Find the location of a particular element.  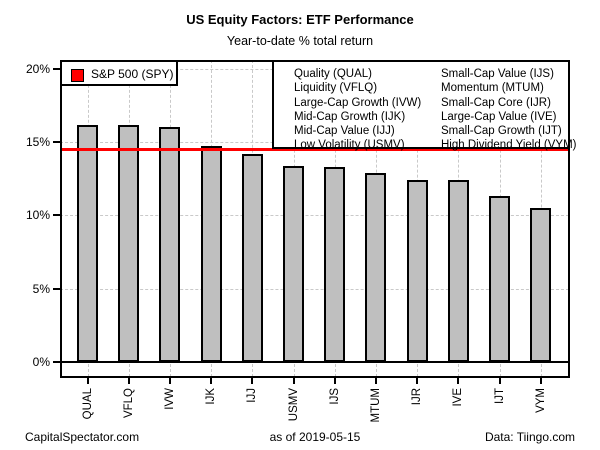

bar-ivw is located at coordinates (170, 244).